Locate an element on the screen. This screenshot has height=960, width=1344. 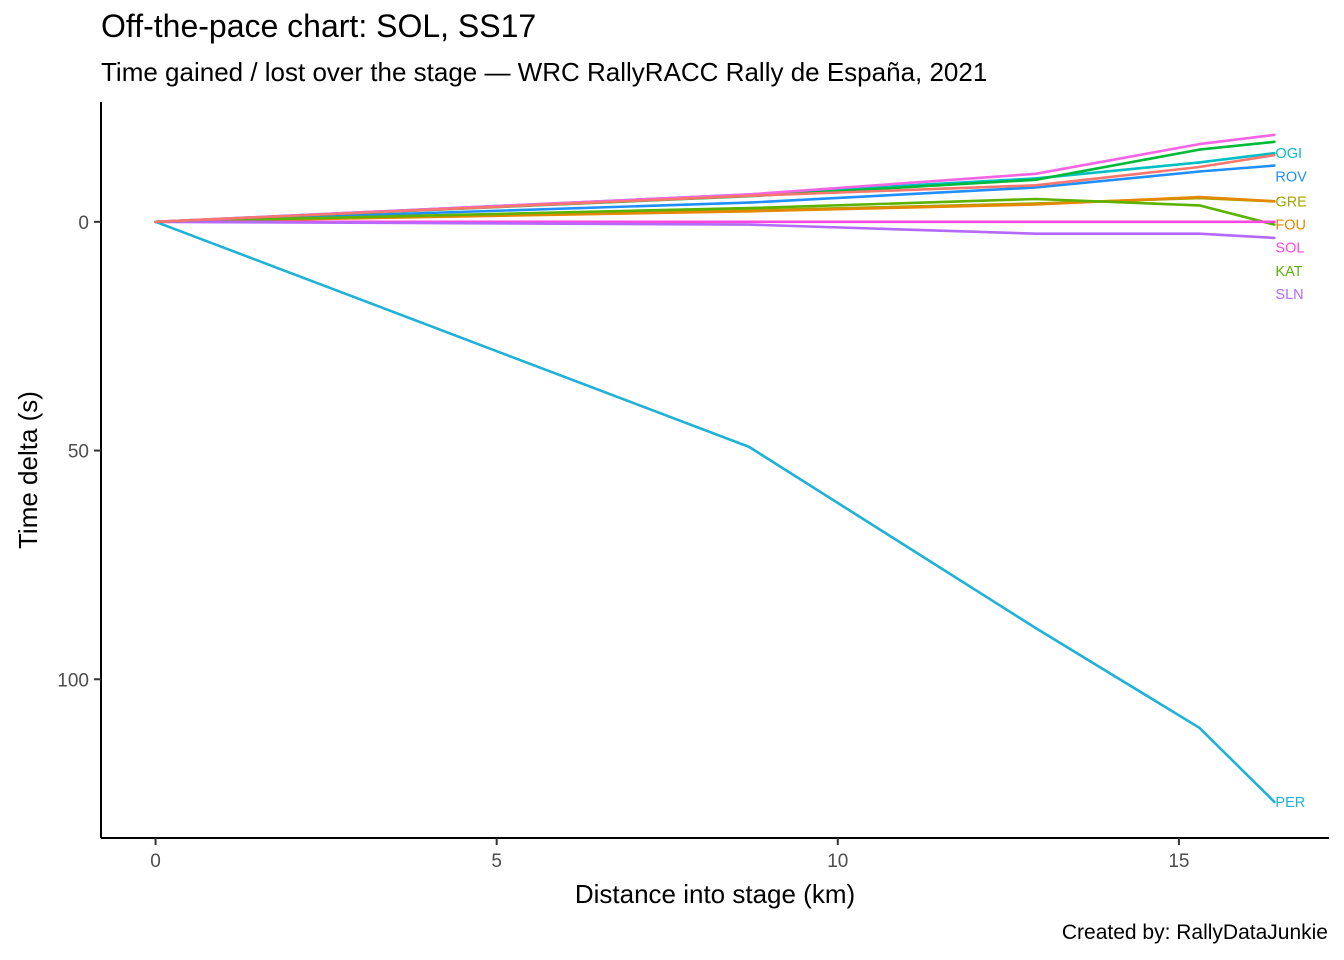
y-tick-label: 100 is located at coordinates (73, 680).